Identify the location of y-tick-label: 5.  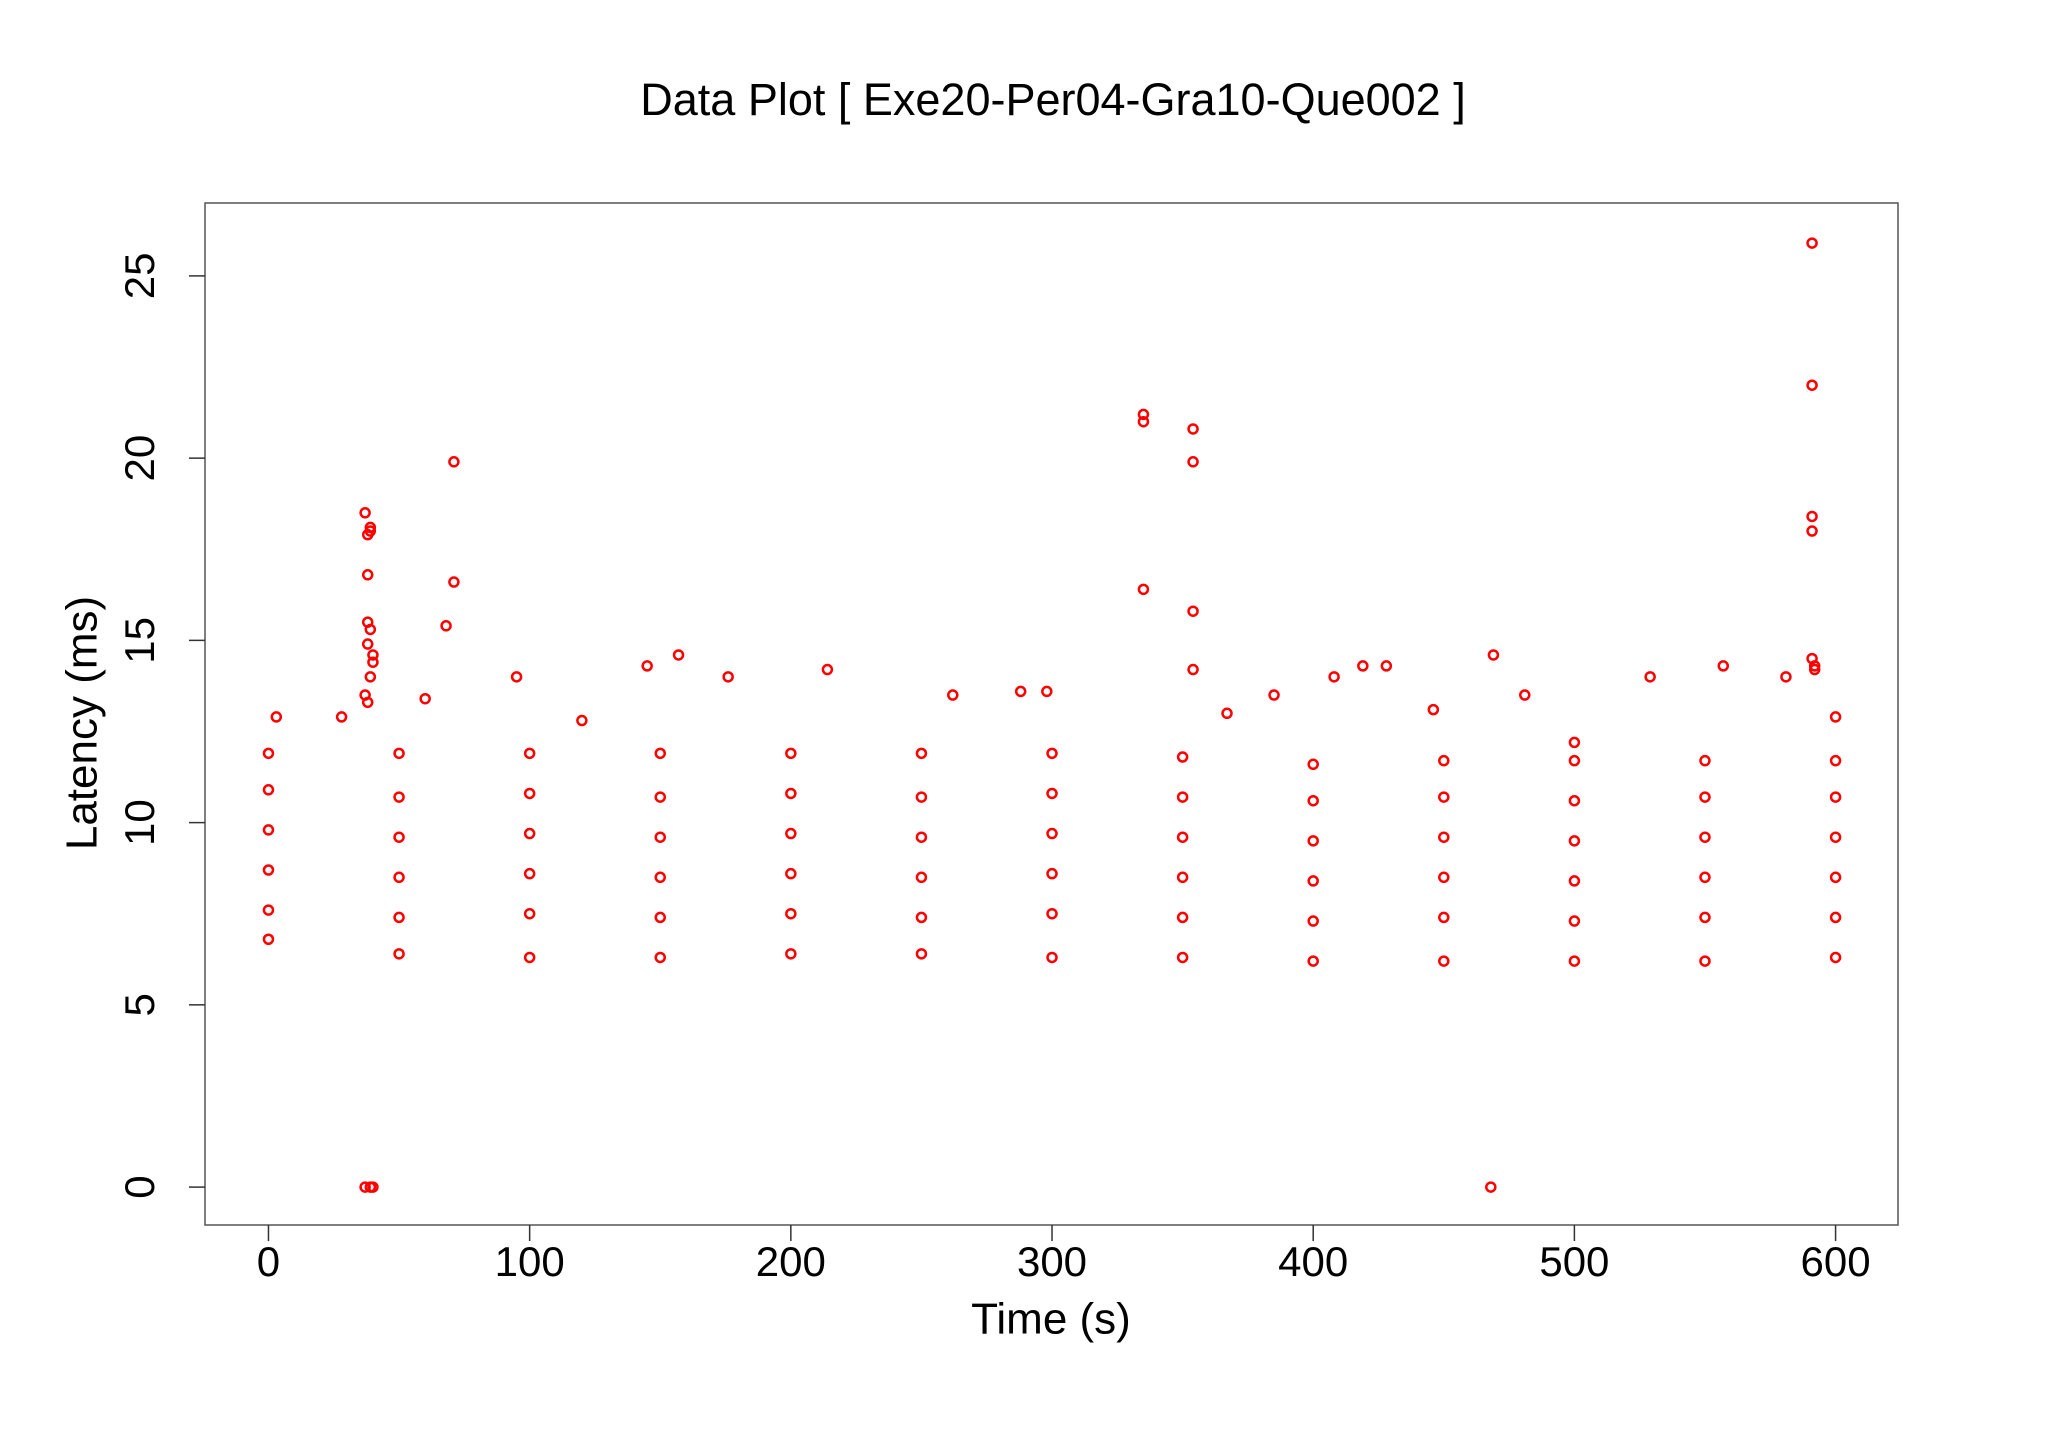
(139, 1004).